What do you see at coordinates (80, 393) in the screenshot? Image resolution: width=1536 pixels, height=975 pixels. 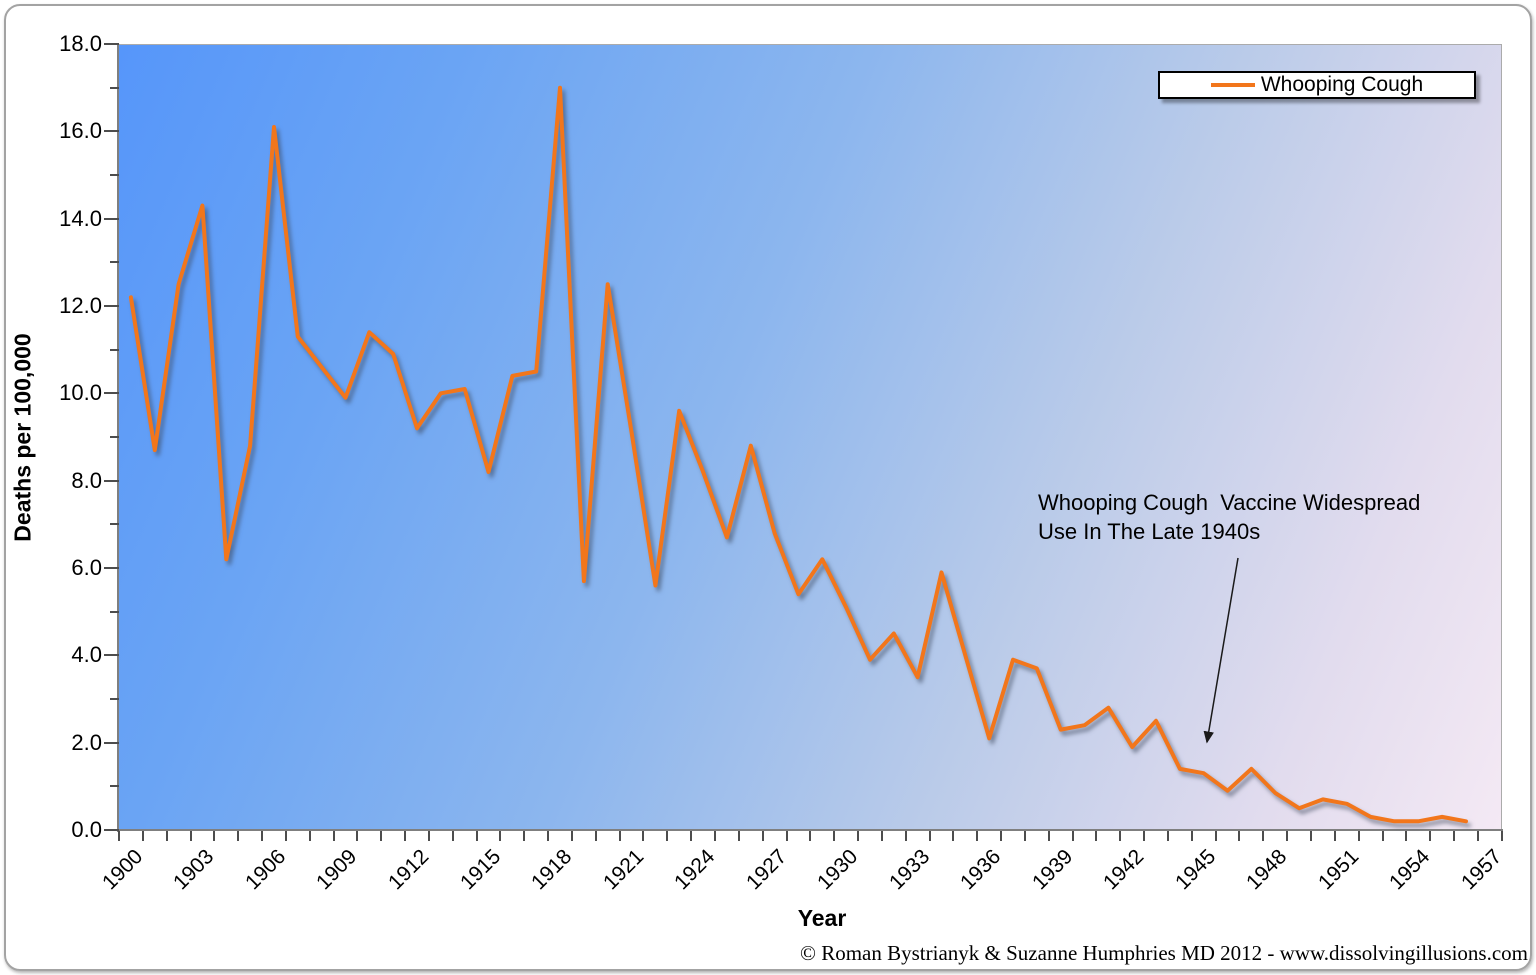 I see `y-tick-label: 10.0` at bounding box center [80, 393].